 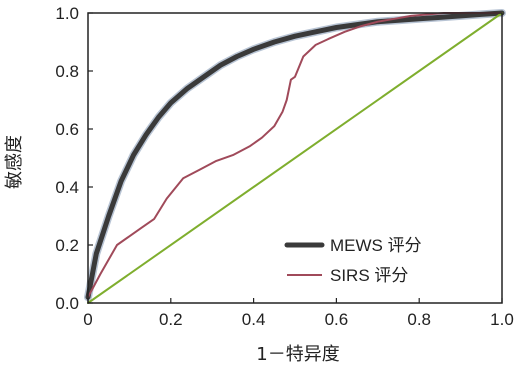 What do you see at coordinates (67, 187) in the screenshot?
I see `y-tick-label: 0.4` at bounding box center [67, 187].